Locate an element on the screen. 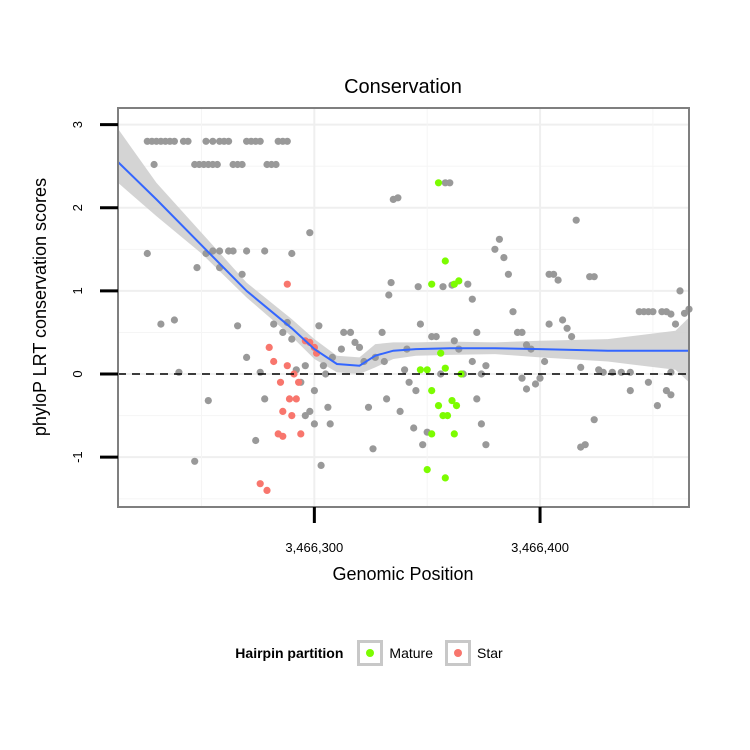 The width and height of the screenshot is (750, 750). series-mature is located at coordinates (440, 330).